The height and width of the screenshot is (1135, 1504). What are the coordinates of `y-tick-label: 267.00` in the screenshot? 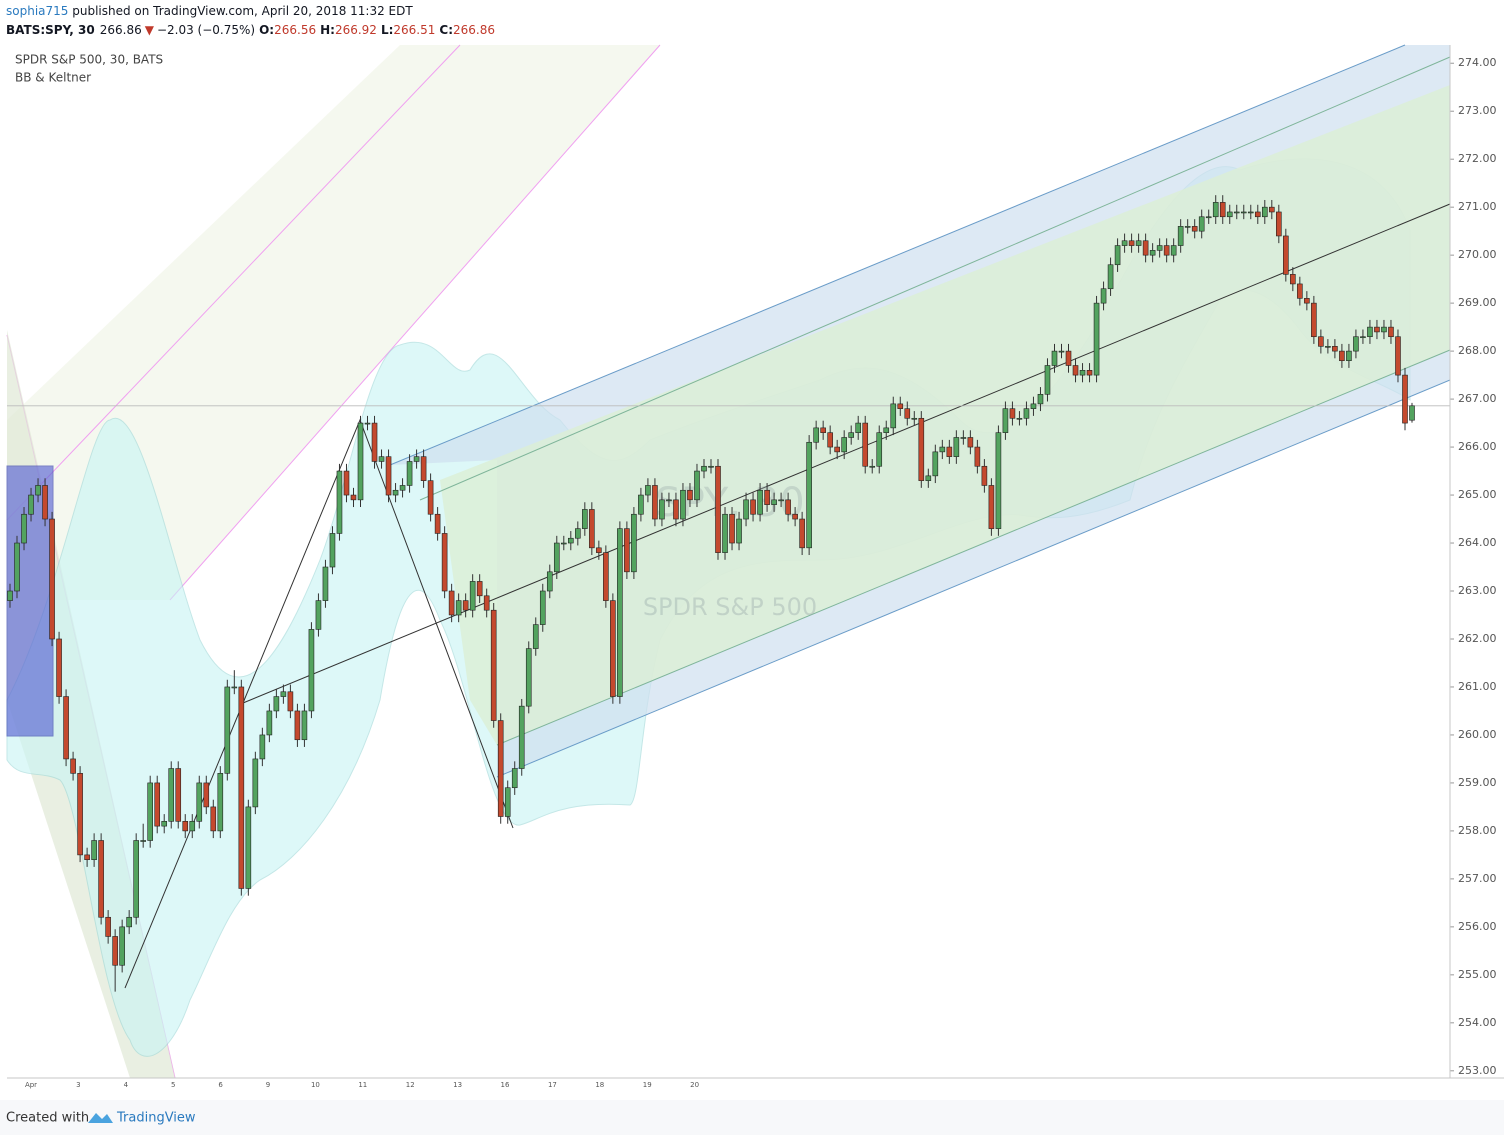 It's located at (1477, 398).